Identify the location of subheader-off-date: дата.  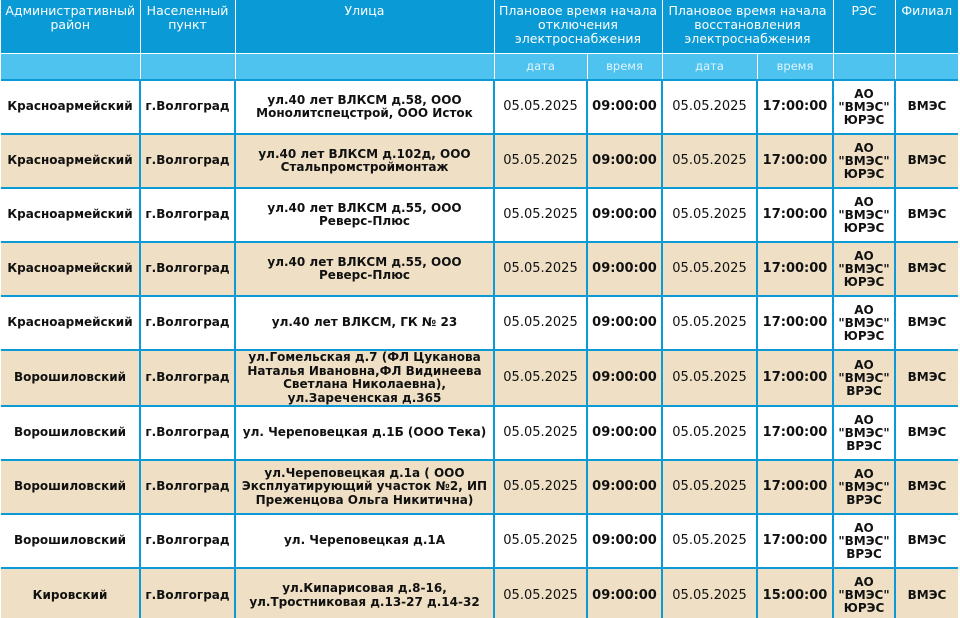
(540, 66).